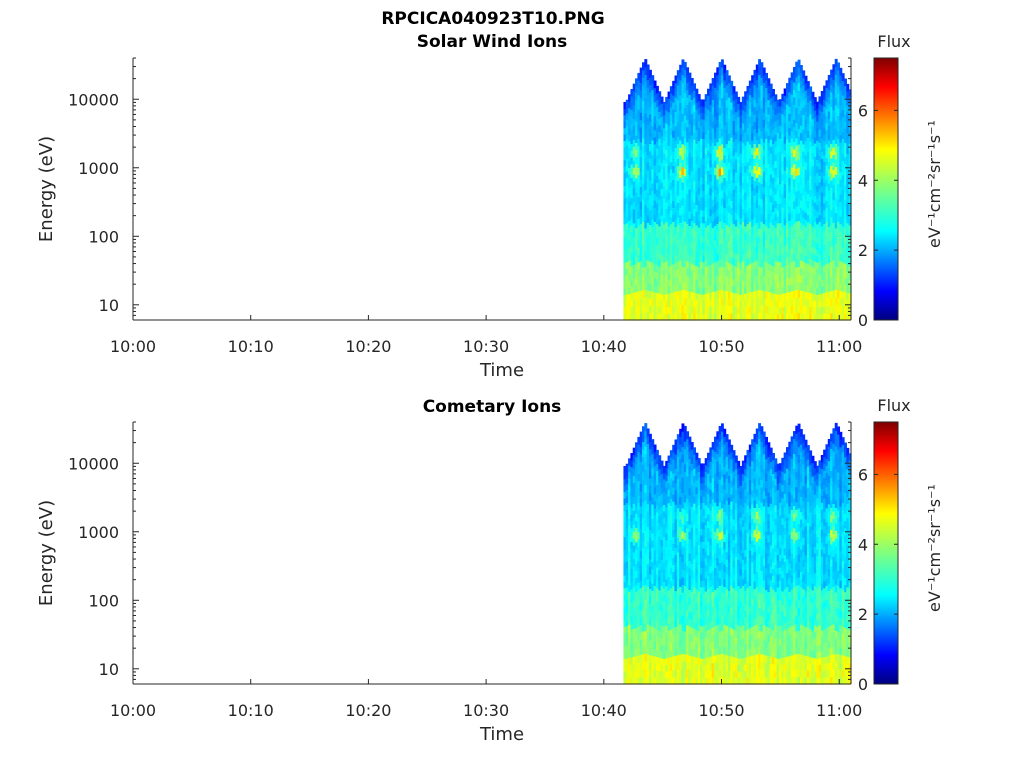 The image size is (1024, 768). What do you see at coordinates (486, 346) in the screenshot?
I see `x-tick-label: 10:30` at bounding box center [486, 346].